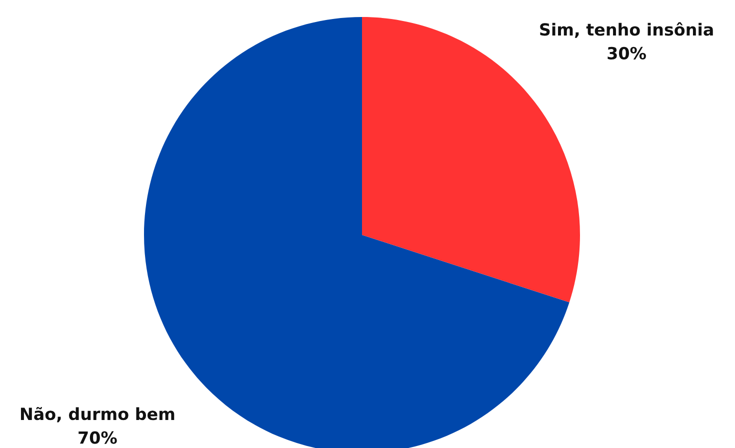 This screenshot has height=448, width=735. I want to click on slice-label: Não, durmo bem, so click(97, 414).